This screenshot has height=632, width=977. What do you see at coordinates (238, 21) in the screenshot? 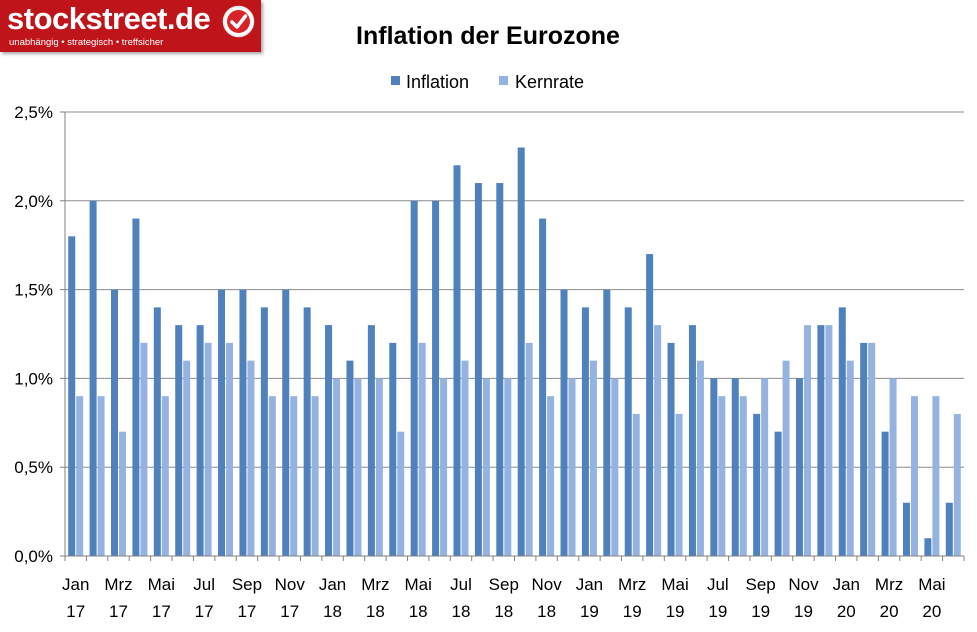
I see `checkmark-badge-icon` at bounding box center [238, 21].